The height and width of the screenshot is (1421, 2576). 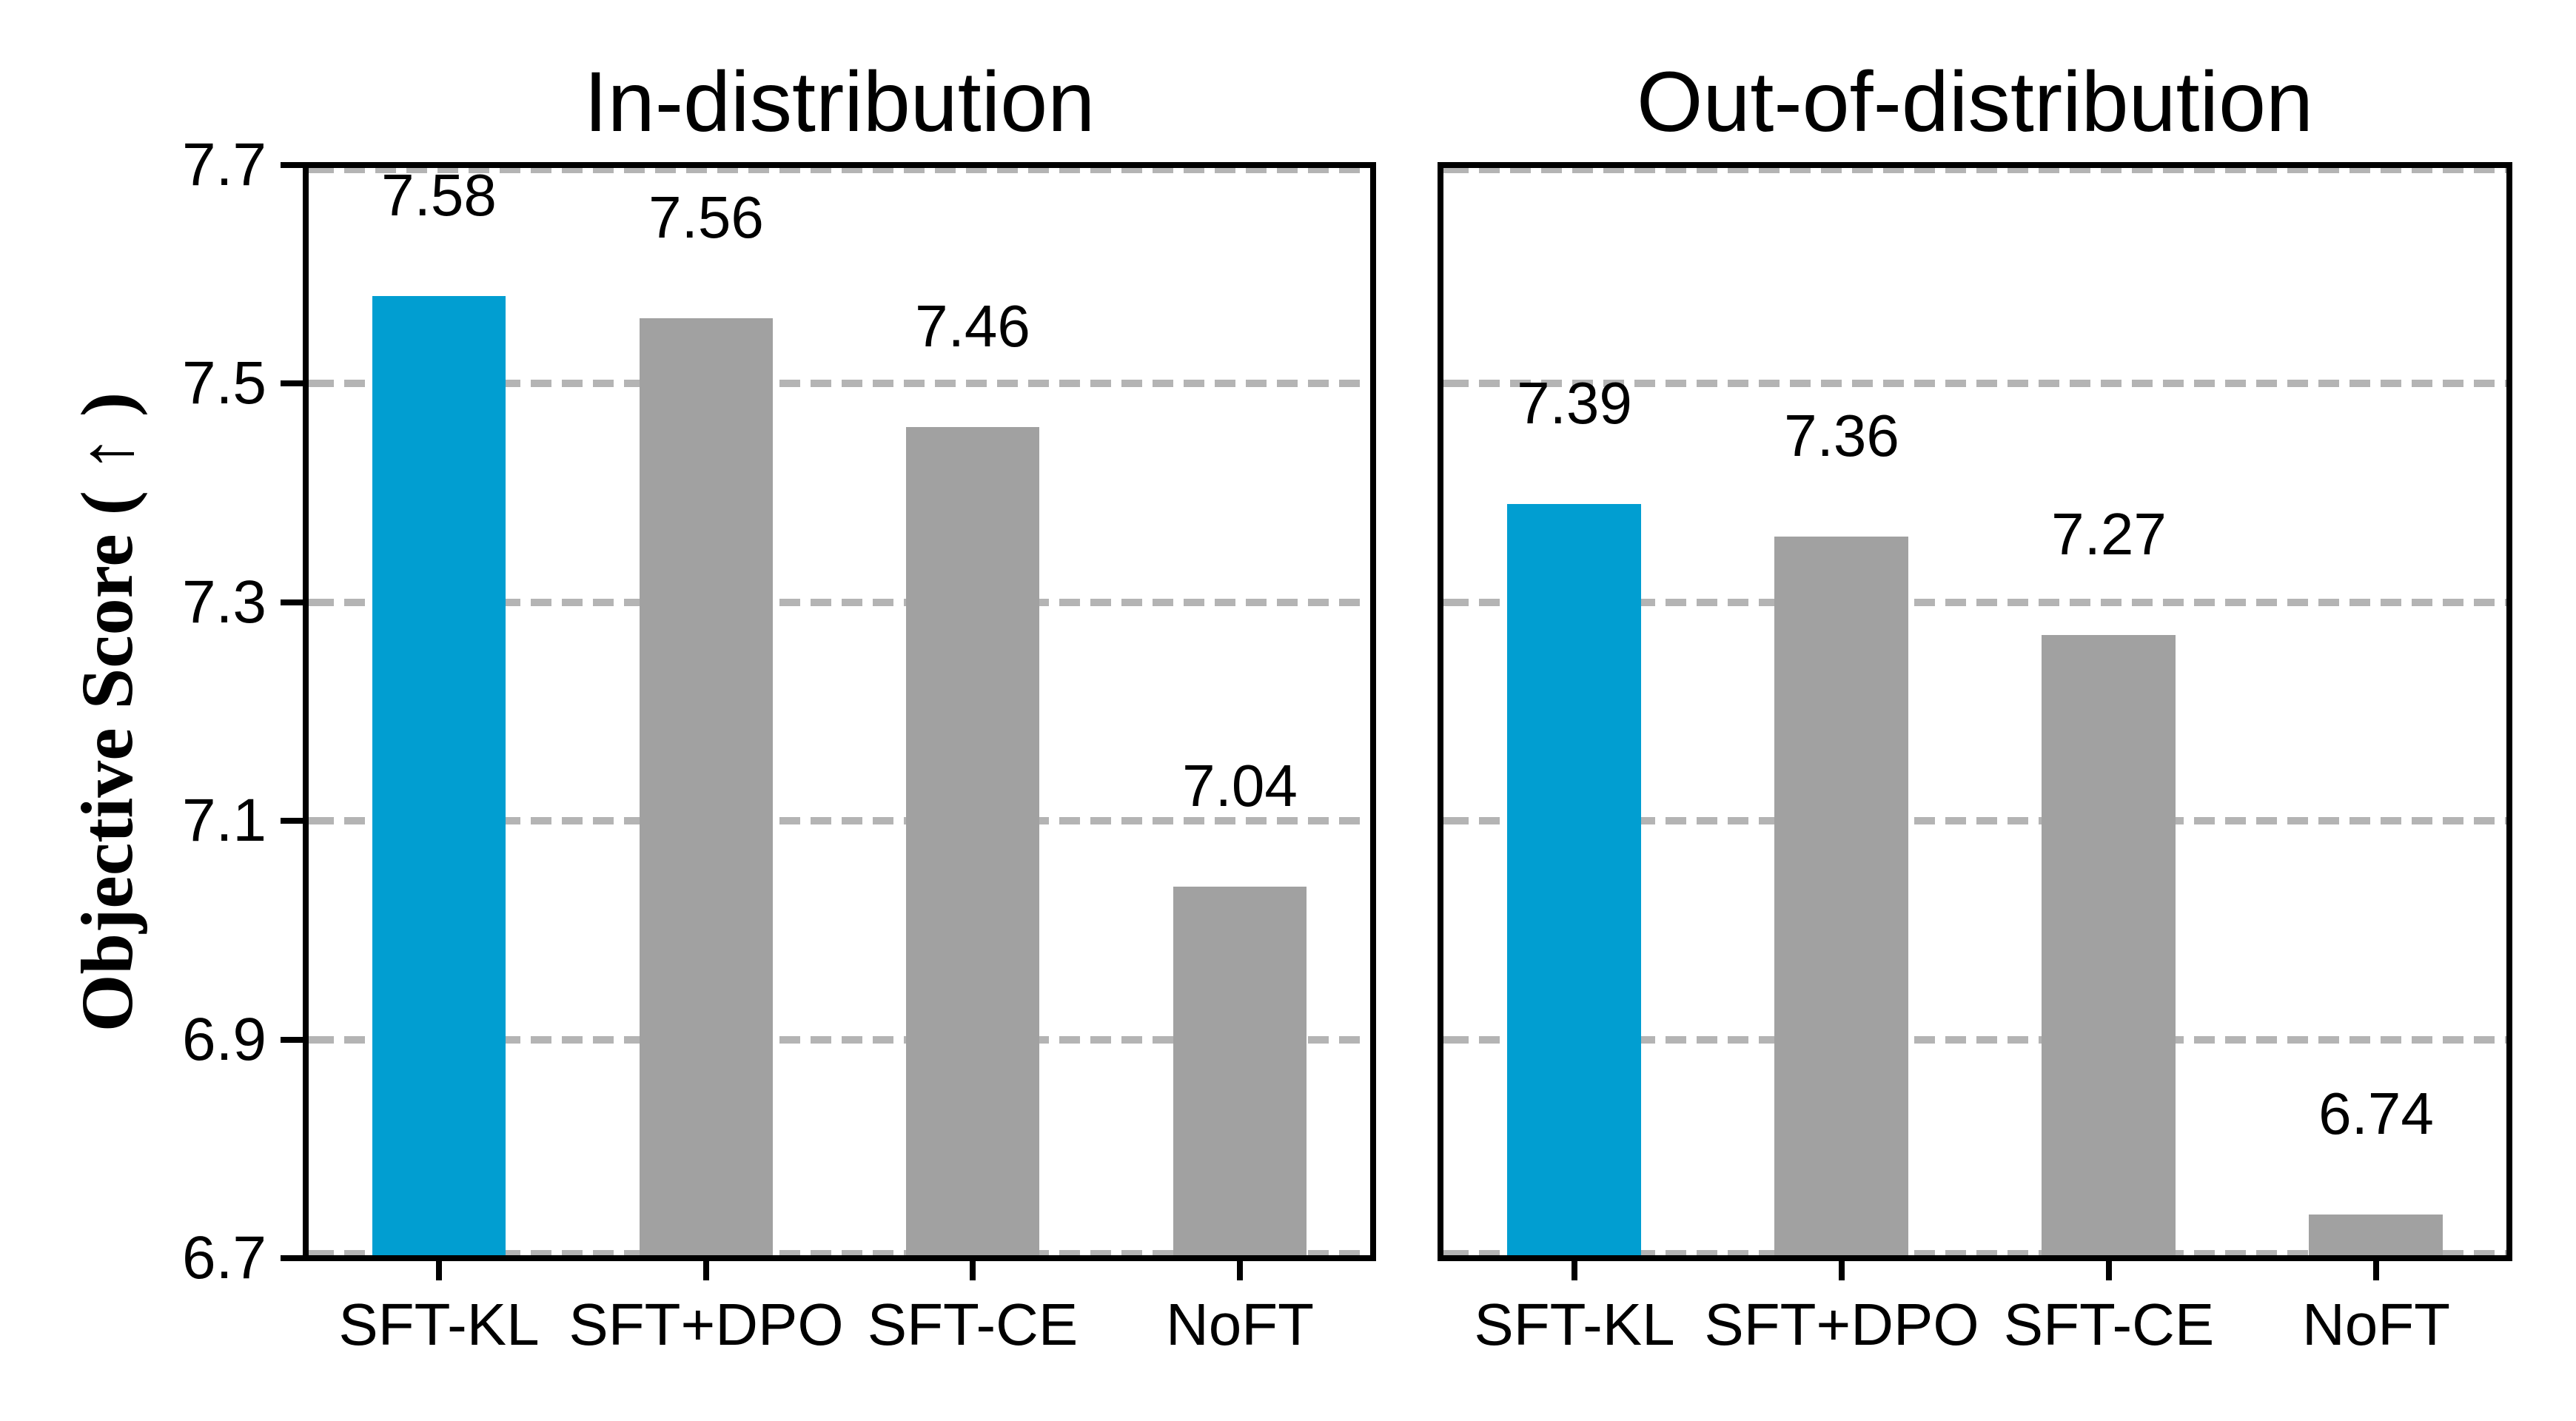 I want to click on y-tick-label: 6.9, so click(x=224, y=1039).